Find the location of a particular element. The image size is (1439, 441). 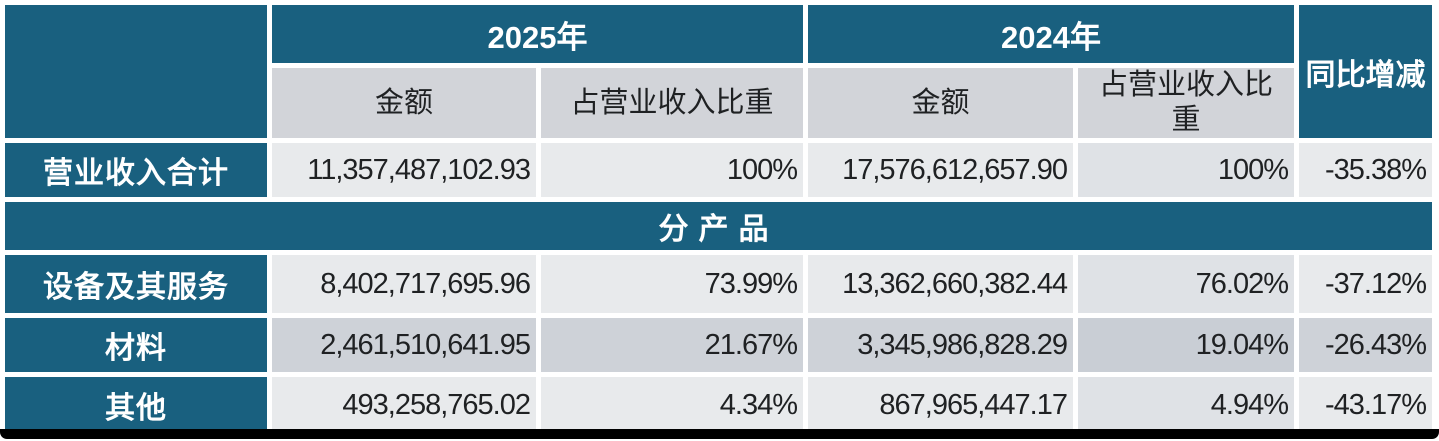

share-2025-cell: 21.67% is located at coordinates (672, 345).